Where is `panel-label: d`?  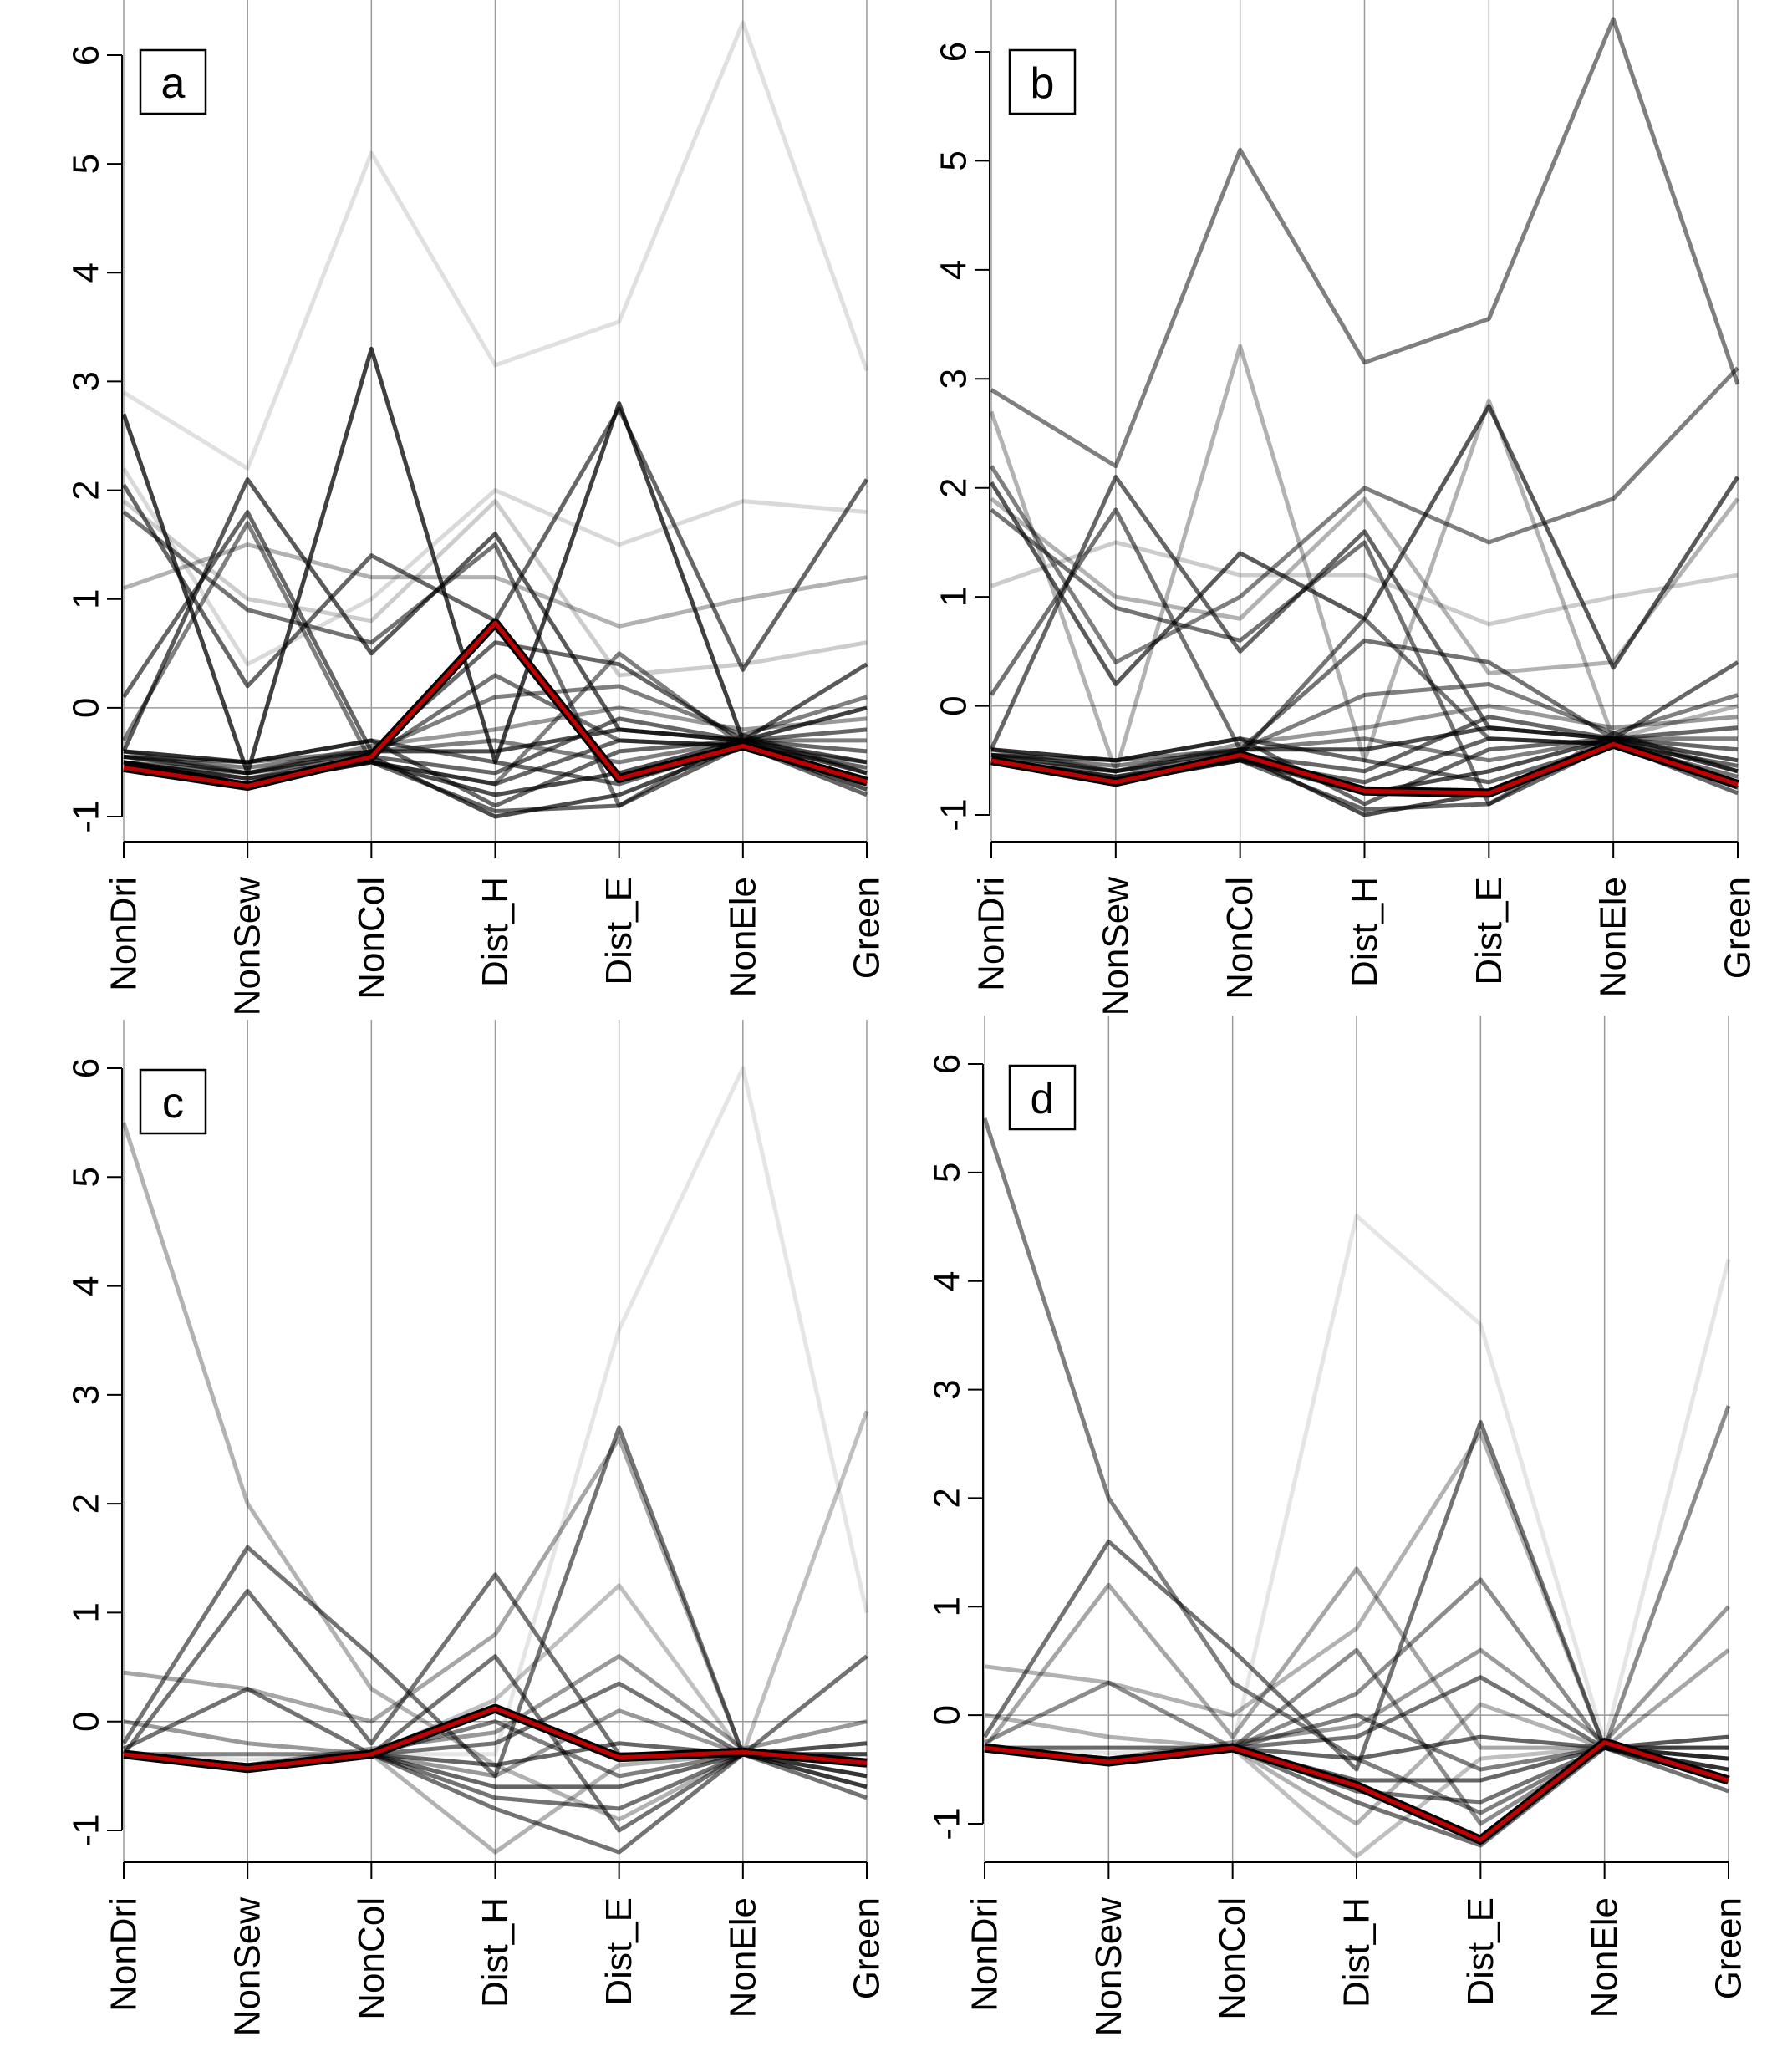 panel-label: d is located at coordinates (1043, 1099).